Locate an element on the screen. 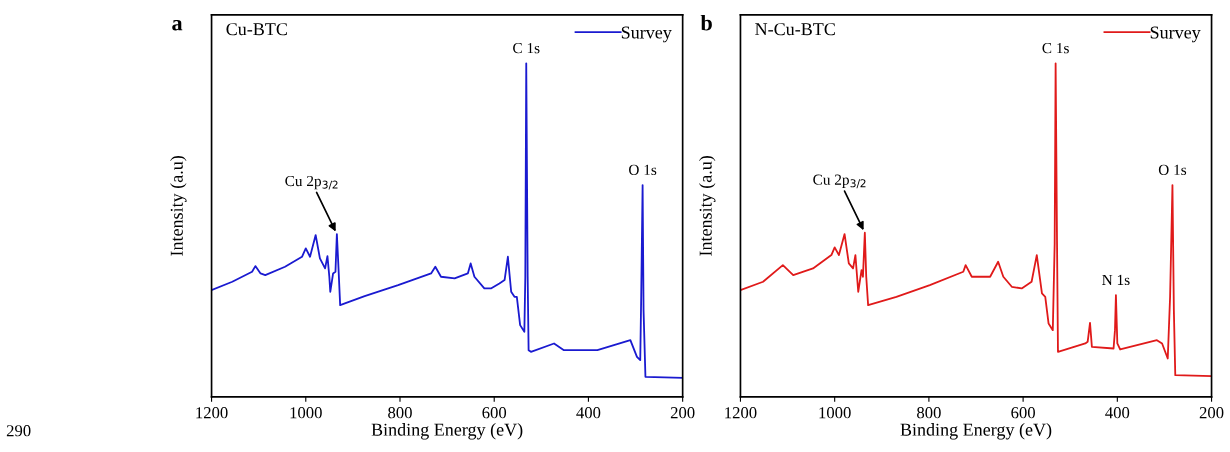 The image size is (1230, 452). chart-subtitle: Cu-BTC is located at coordinates (256, 29).